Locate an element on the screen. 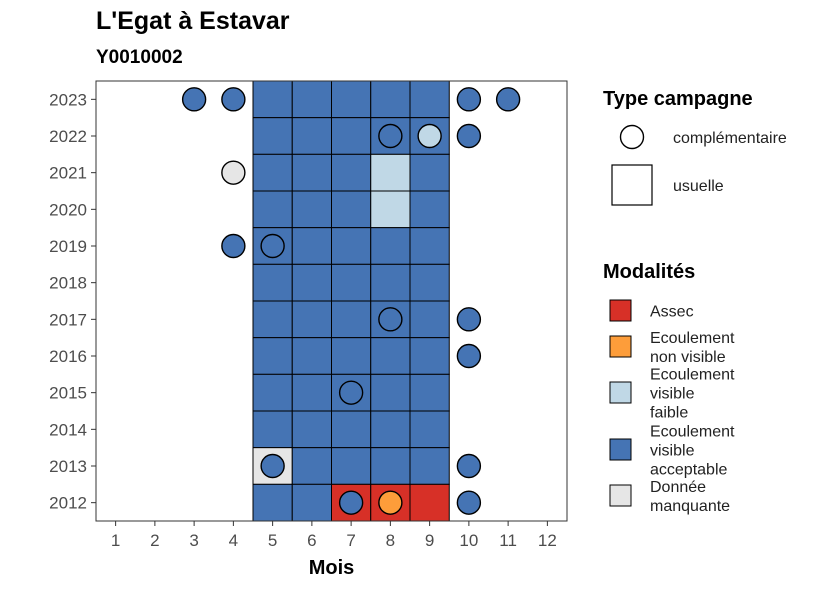 The width and height of the screenshot is (826, 590). x-tick-label-9: 9 is located at coordinates (429, 540).